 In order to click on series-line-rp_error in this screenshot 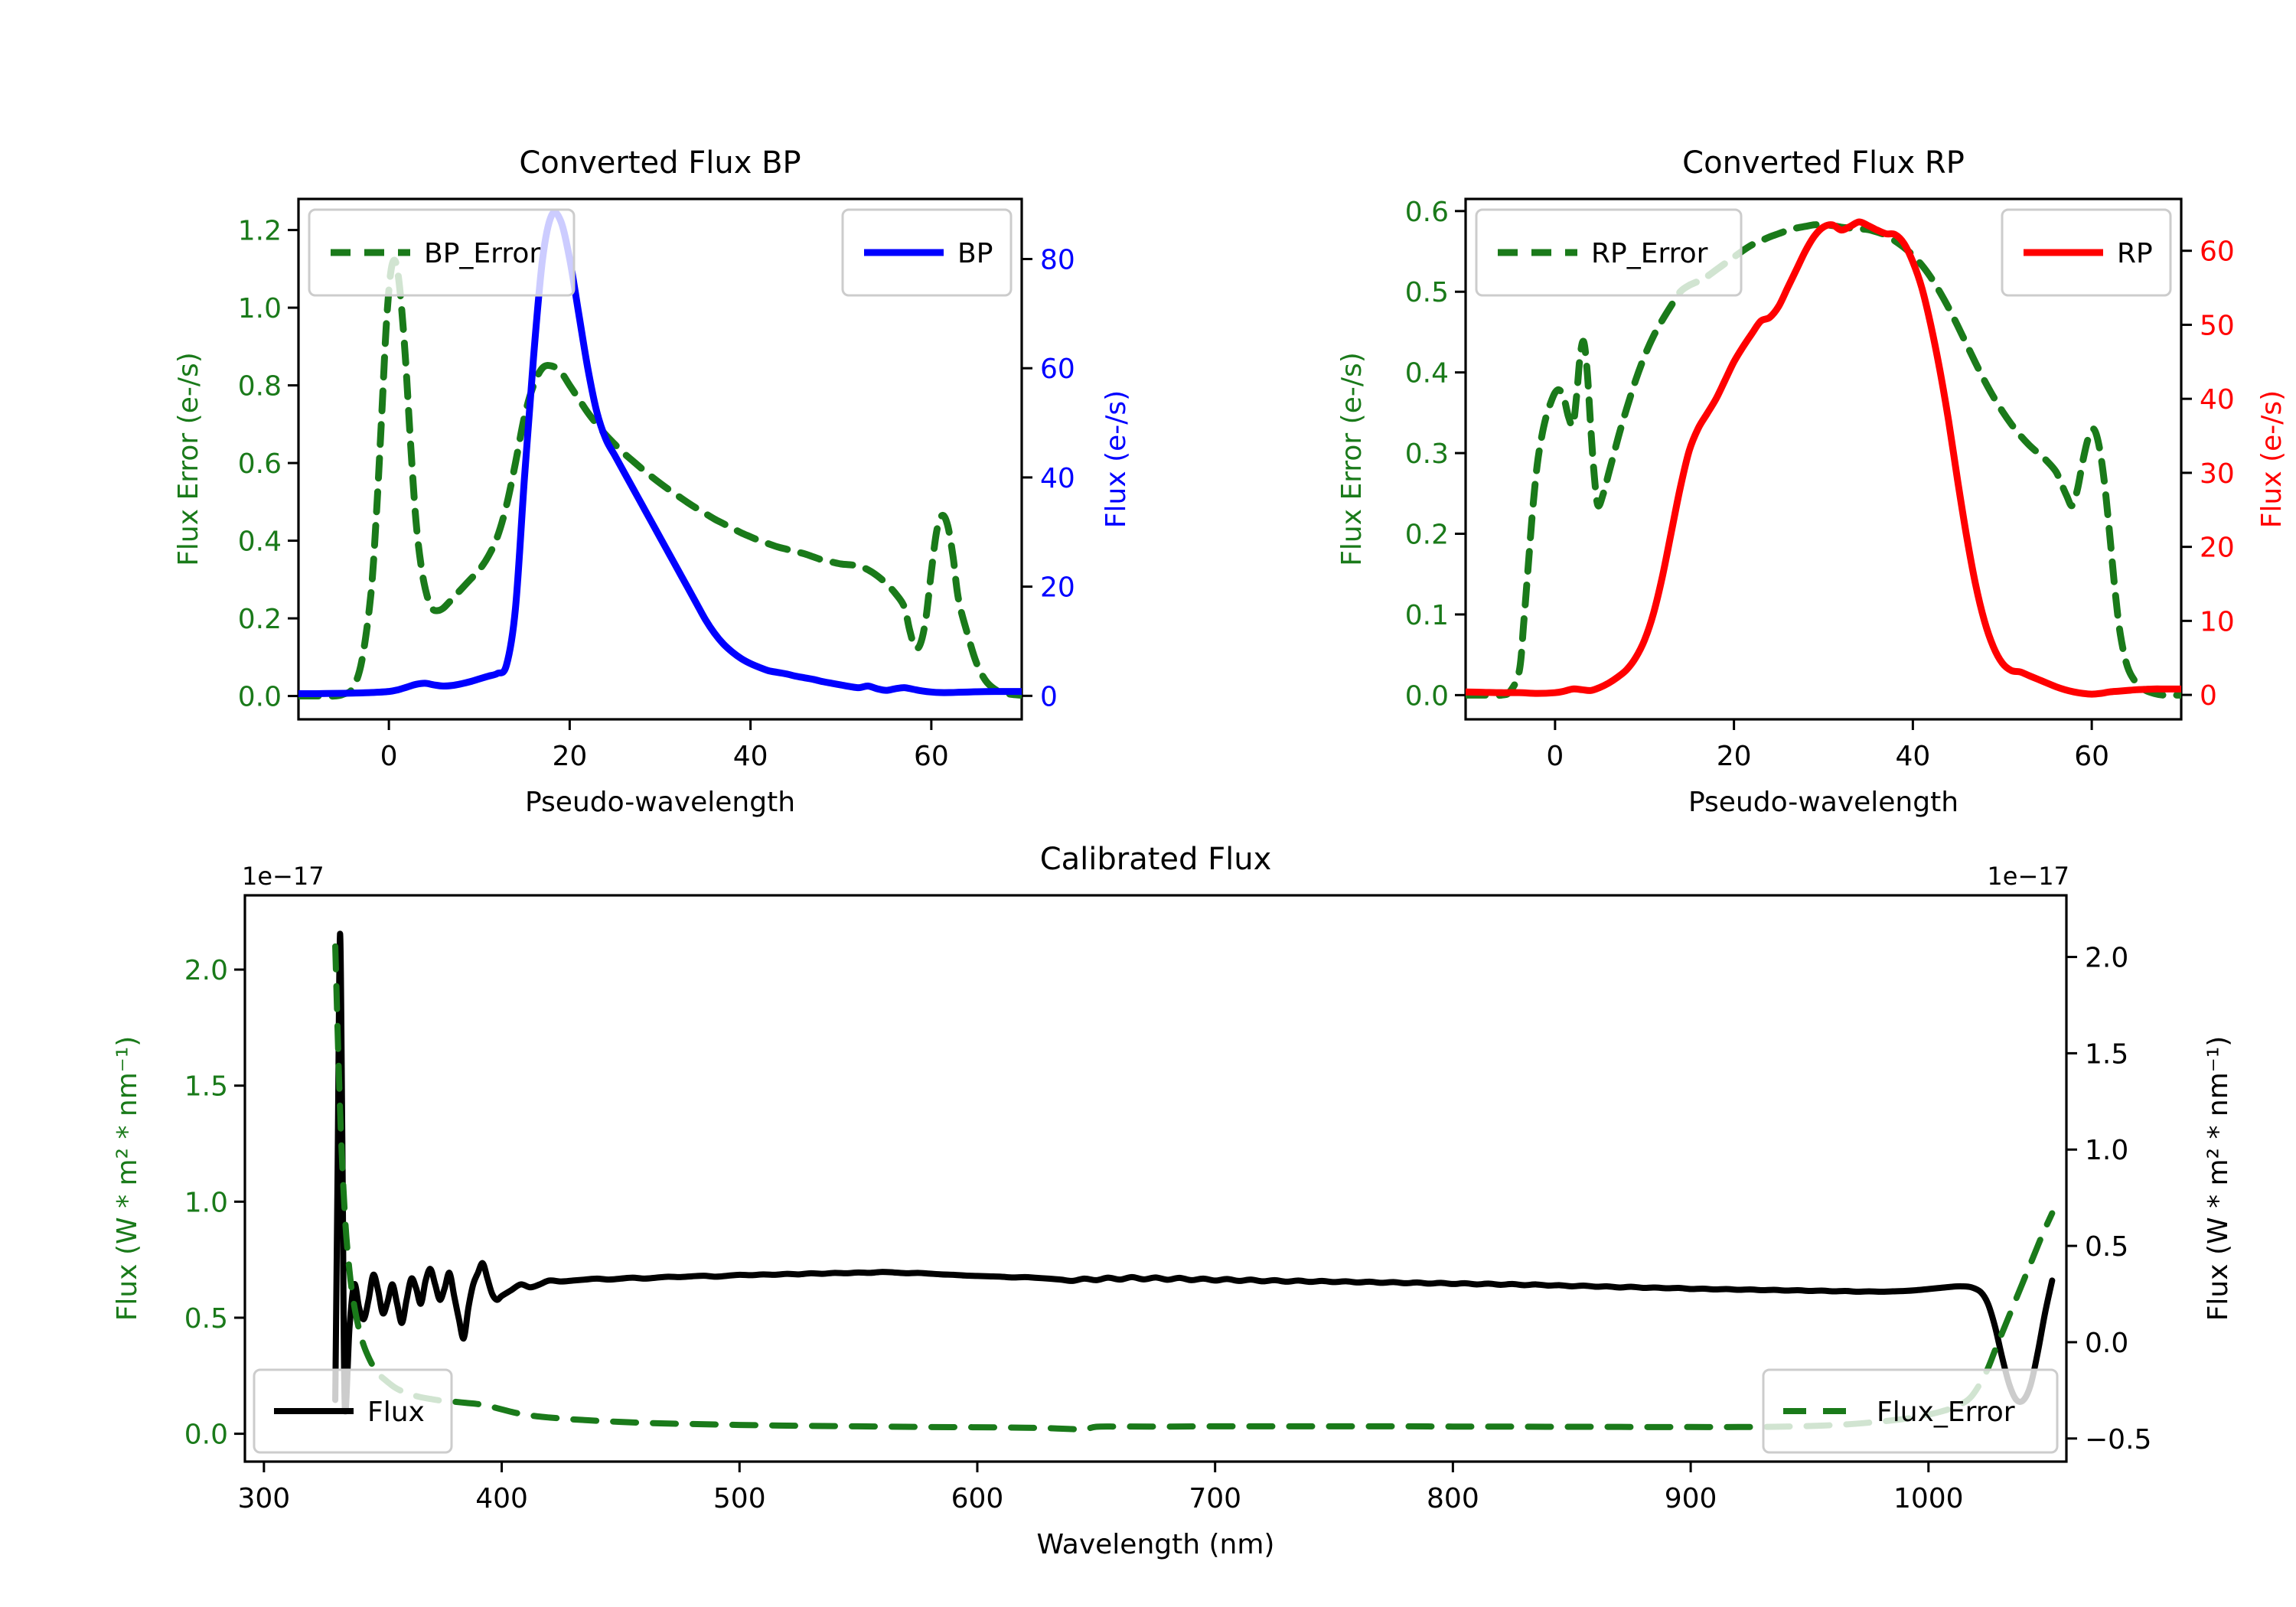, I will do `click(1823, 460)`.